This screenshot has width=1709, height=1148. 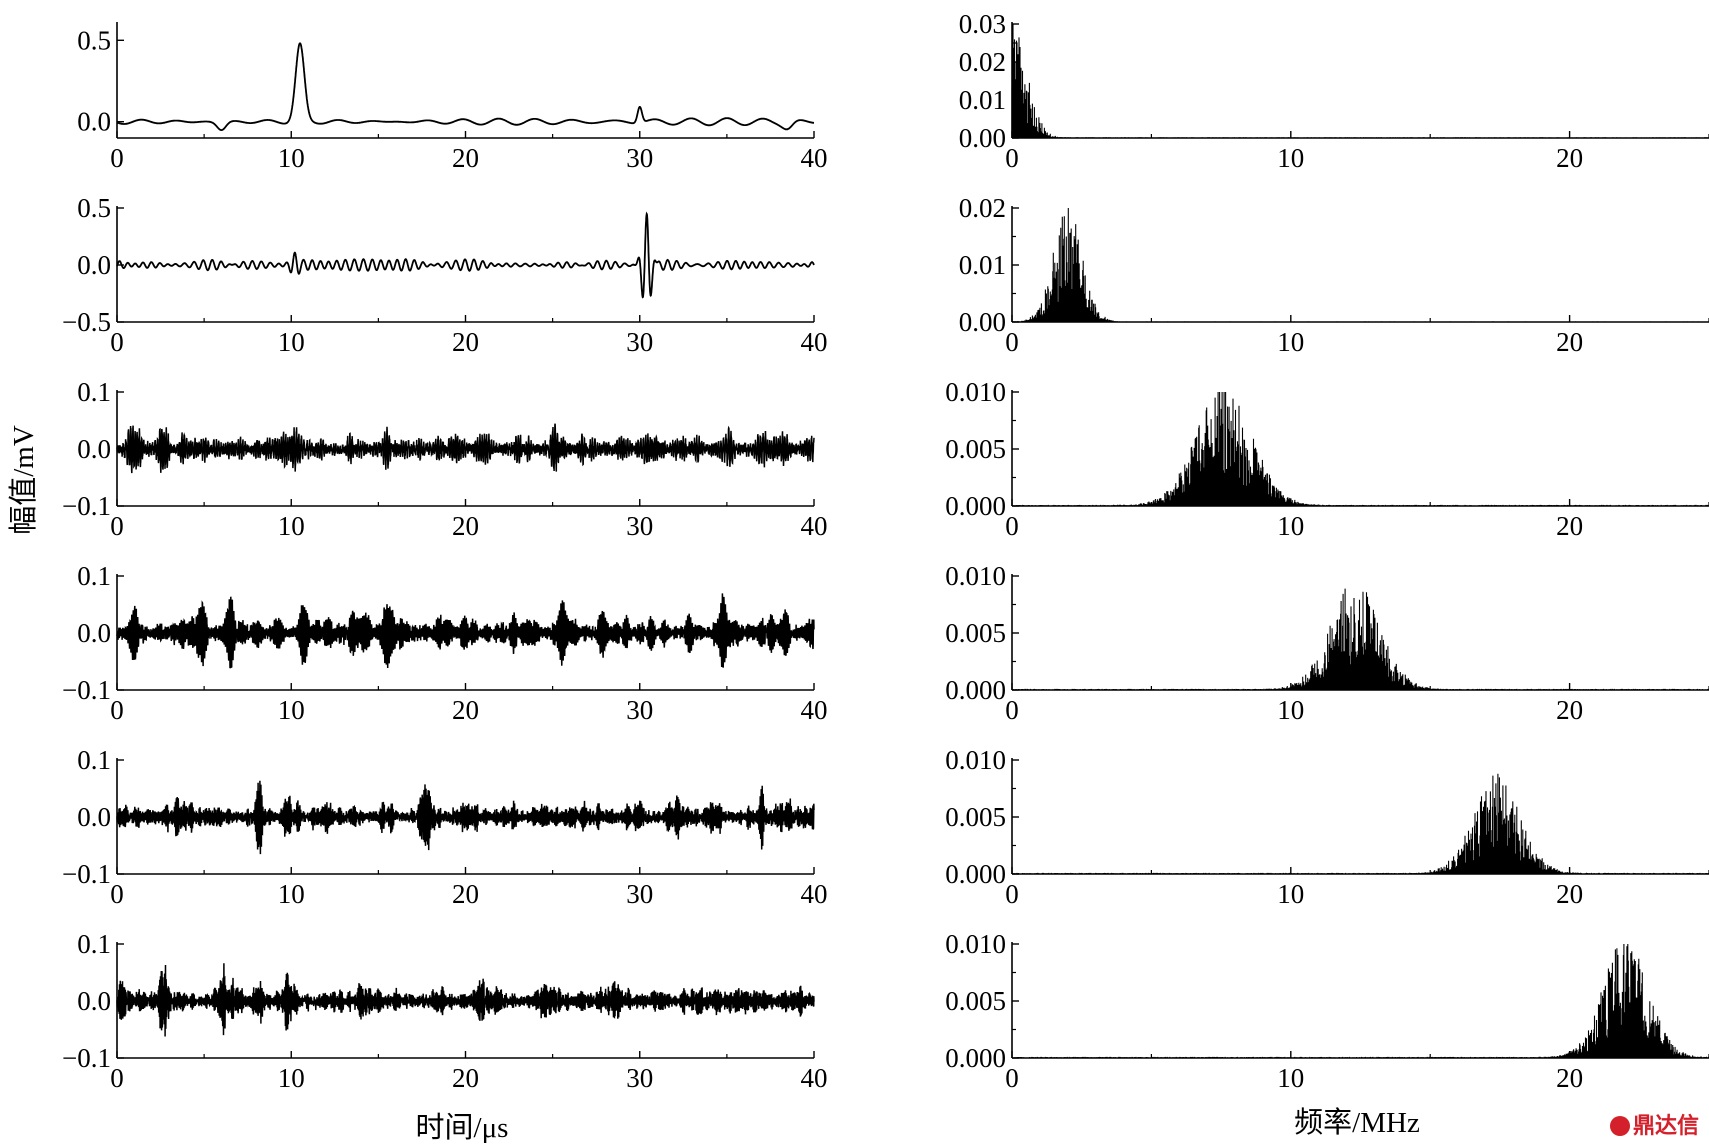 What do you see at coordinates (1620, 1126) in the screenshot?
I see `watermark-logo-icon` at bounding box center [1620, 1126].